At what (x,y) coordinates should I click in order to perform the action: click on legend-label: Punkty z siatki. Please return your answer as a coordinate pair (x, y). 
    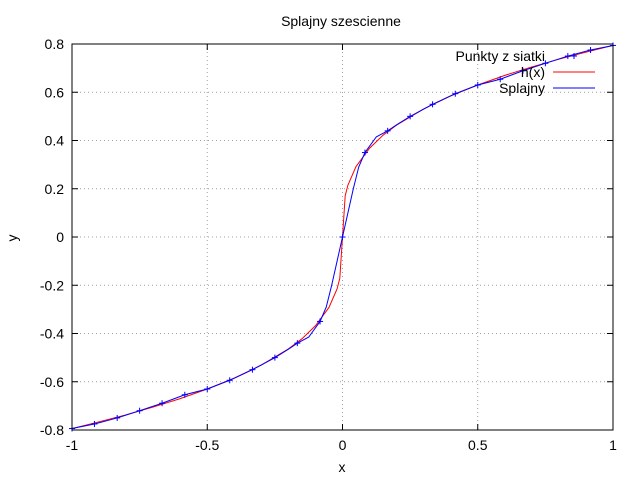
    Looking at the image, I should click on (500, 56).